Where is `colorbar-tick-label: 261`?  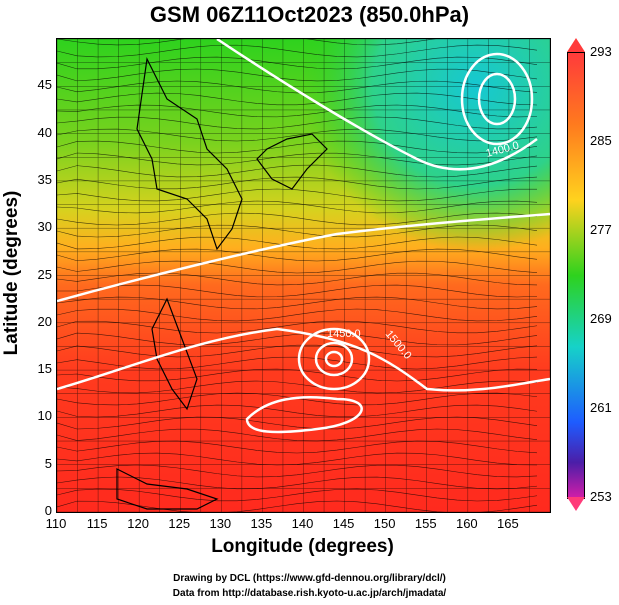 colorbar-tick-label: 261 is located at coordinates (601, 407).